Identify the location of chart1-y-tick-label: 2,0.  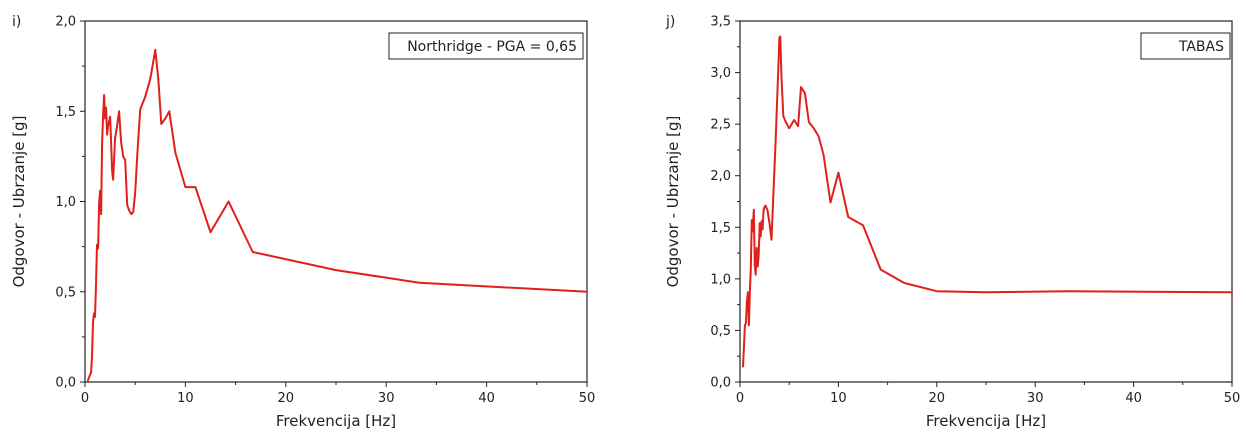
(65, 22).